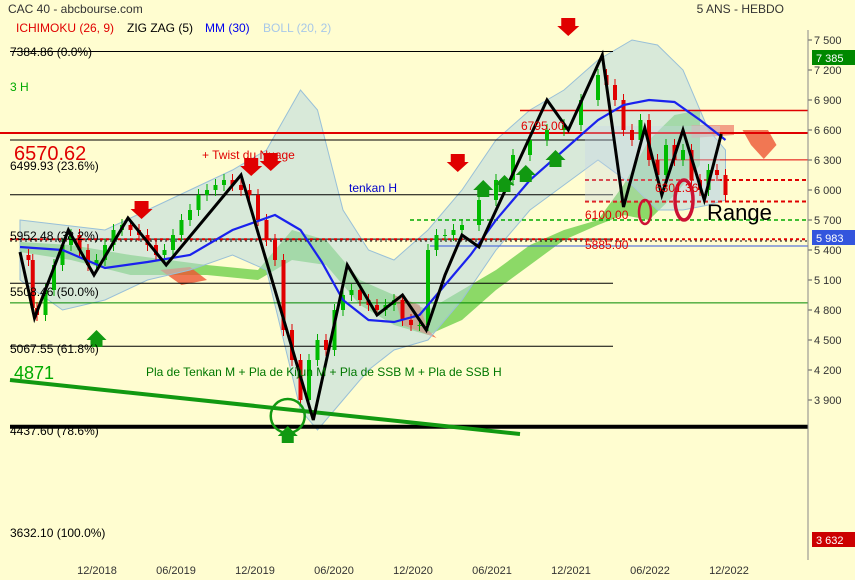 This screenshot has height=580, width=855. I want to click on x-tick-label: 12/2019, so click(255, 571).